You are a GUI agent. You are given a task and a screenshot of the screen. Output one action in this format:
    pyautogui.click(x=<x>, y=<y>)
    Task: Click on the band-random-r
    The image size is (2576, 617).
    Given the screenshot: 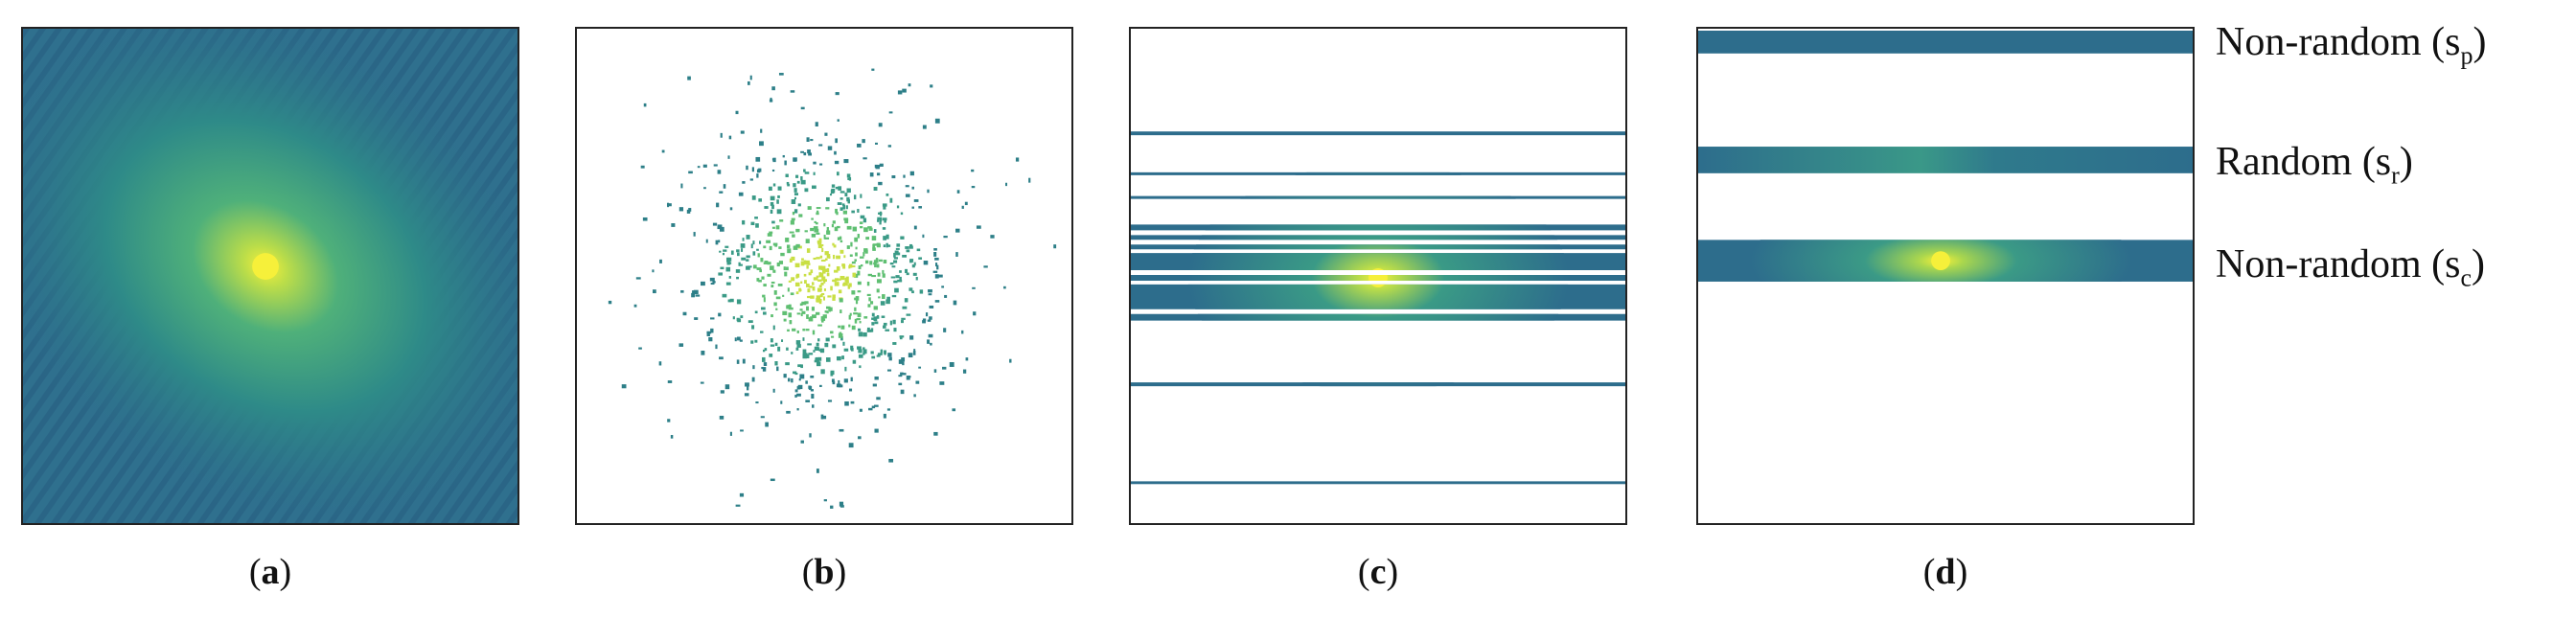 What is the action you would take?
    pyautogui.click(x=1945, y=160)
    